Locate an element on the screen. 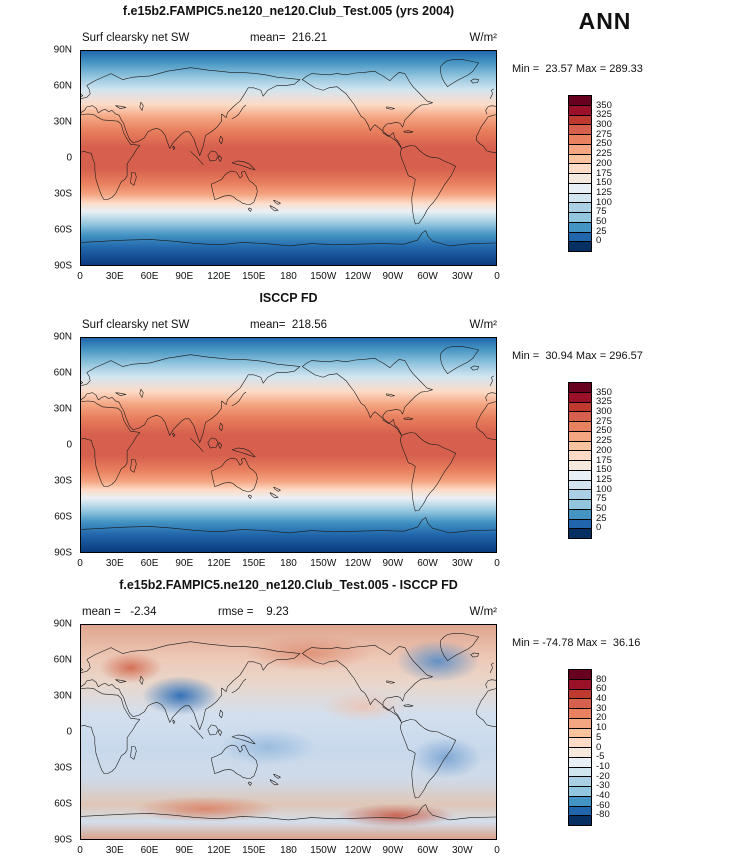 The height and width of the screenshot is (866, 733). lon-tick-label: 150W is located at coordinates (323, 276).